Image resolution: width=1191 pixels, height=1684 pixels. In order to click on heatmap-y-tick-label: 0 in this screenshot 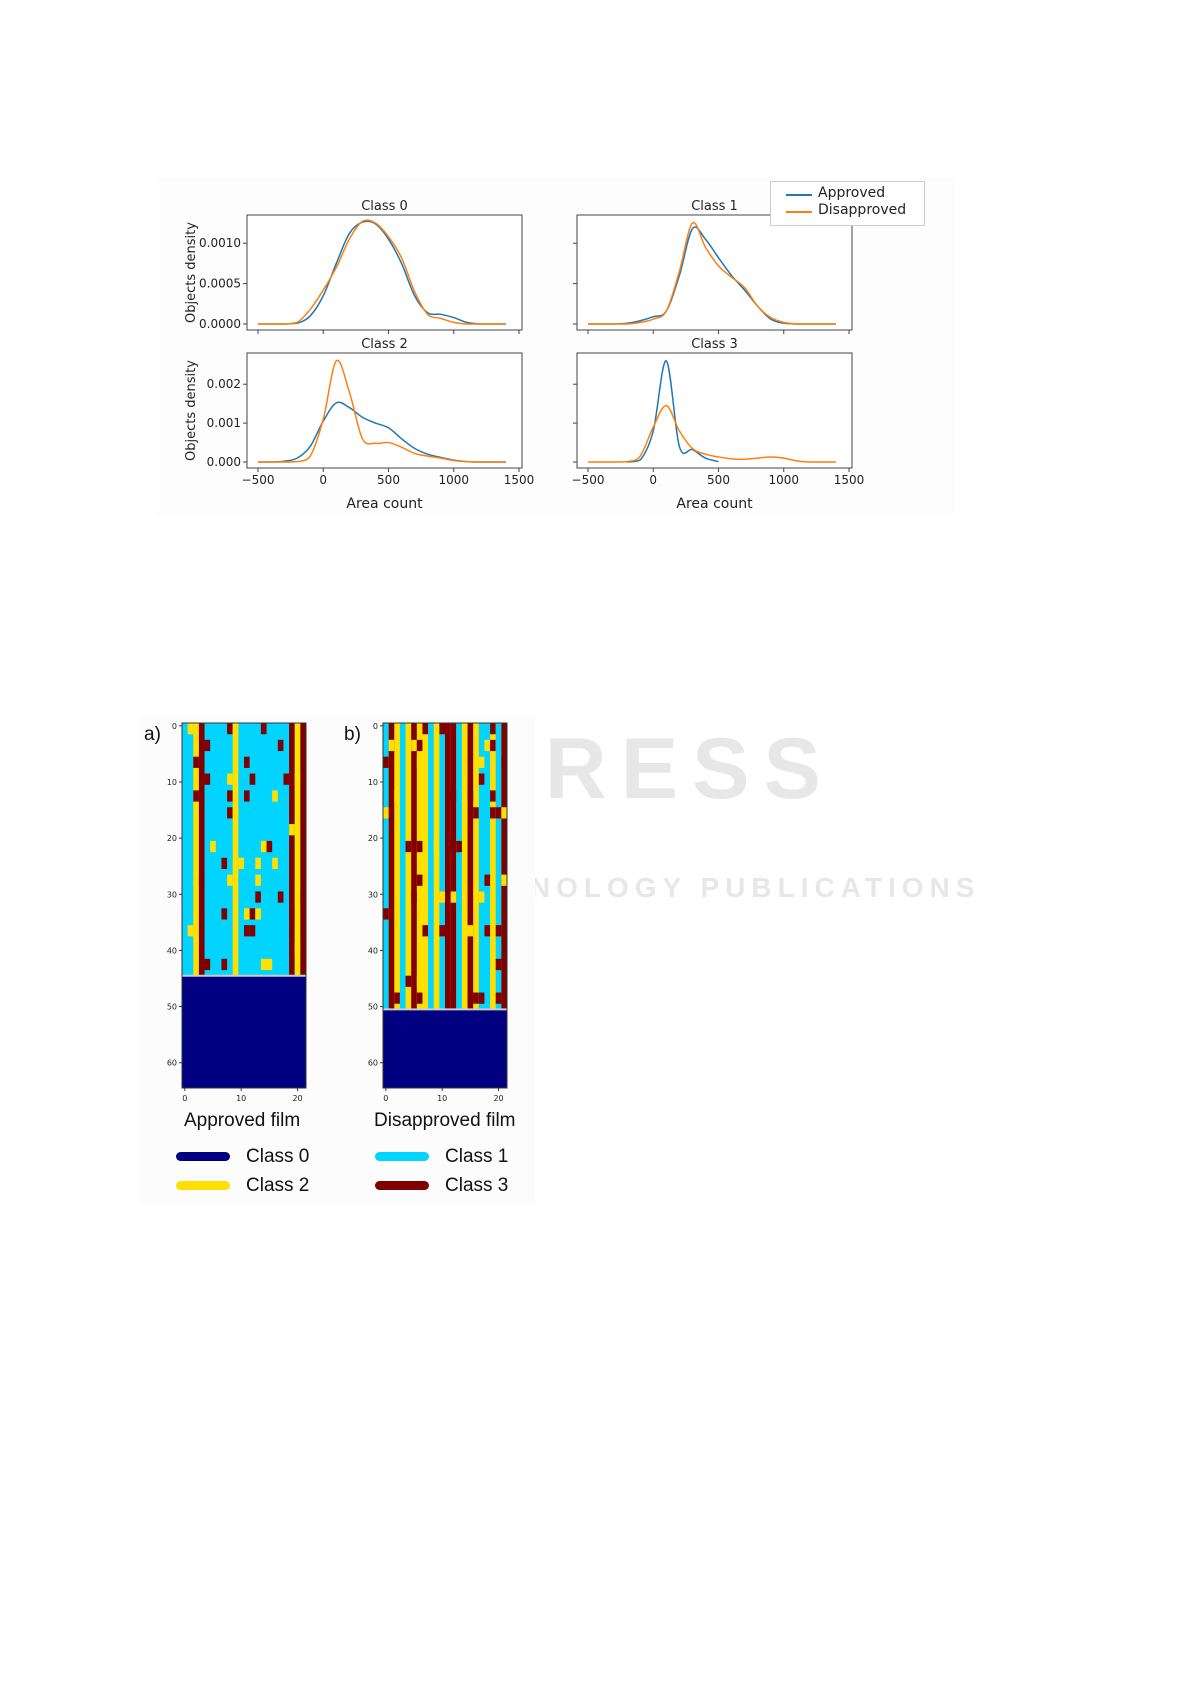, I will do `click(174, 726)`.